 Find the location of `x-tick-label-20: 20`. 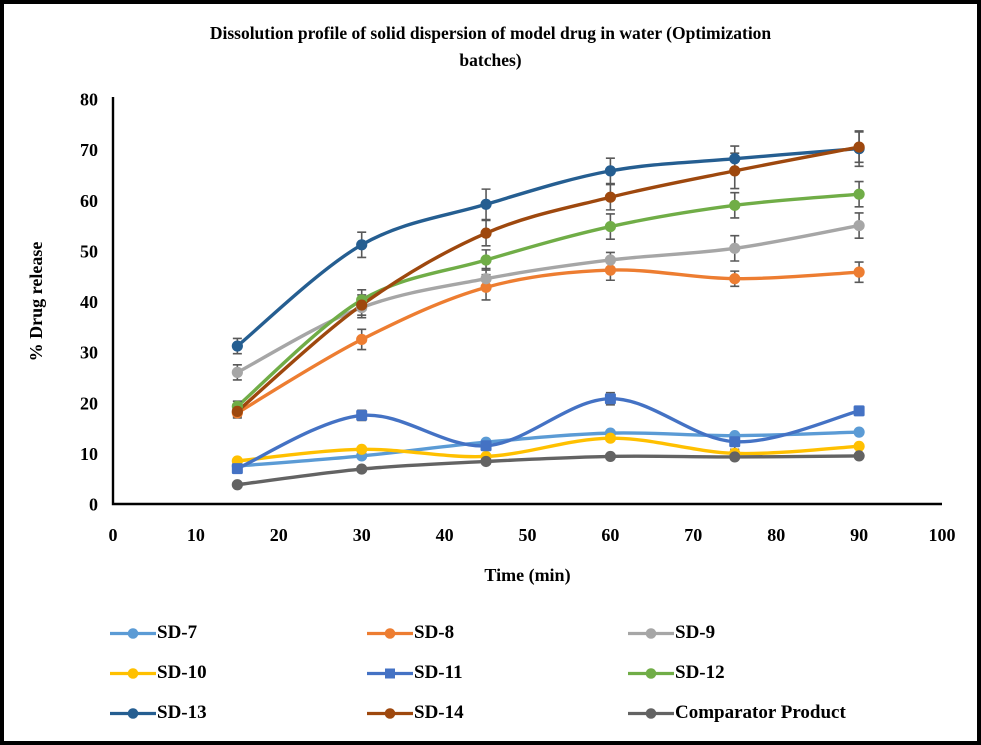

x-tick-label-20: 20 is located at coordinates (279, 535).